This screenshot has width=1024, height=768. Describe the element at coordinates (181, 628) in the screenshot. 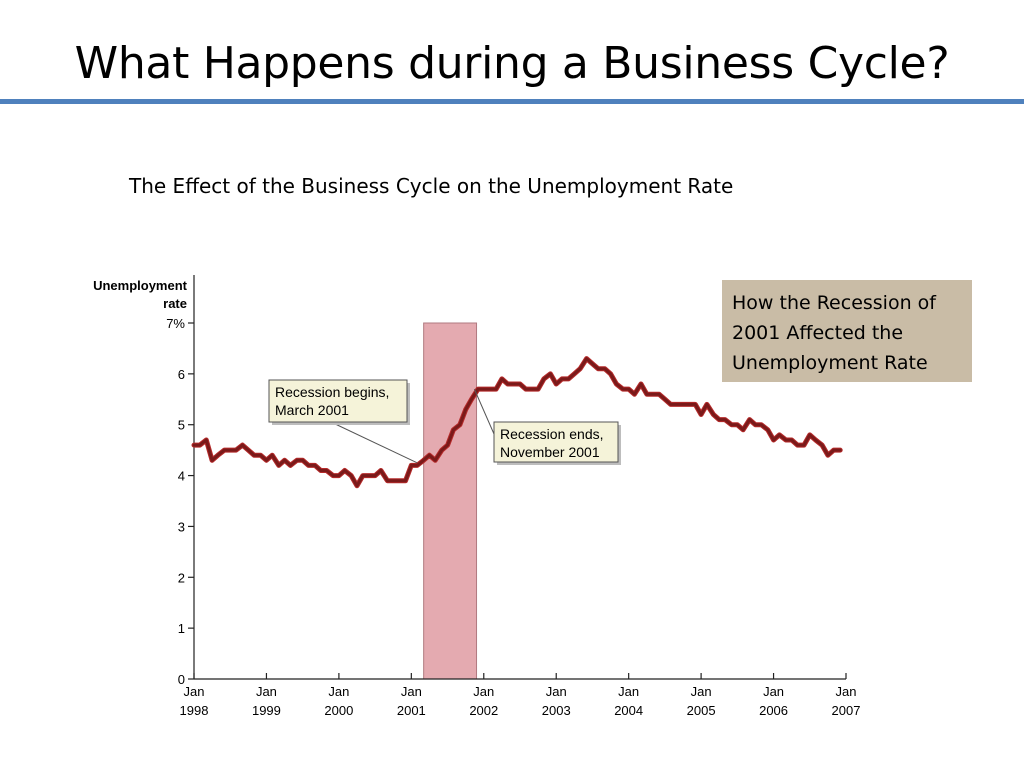

I see `y-tick-label: 1` at that location.